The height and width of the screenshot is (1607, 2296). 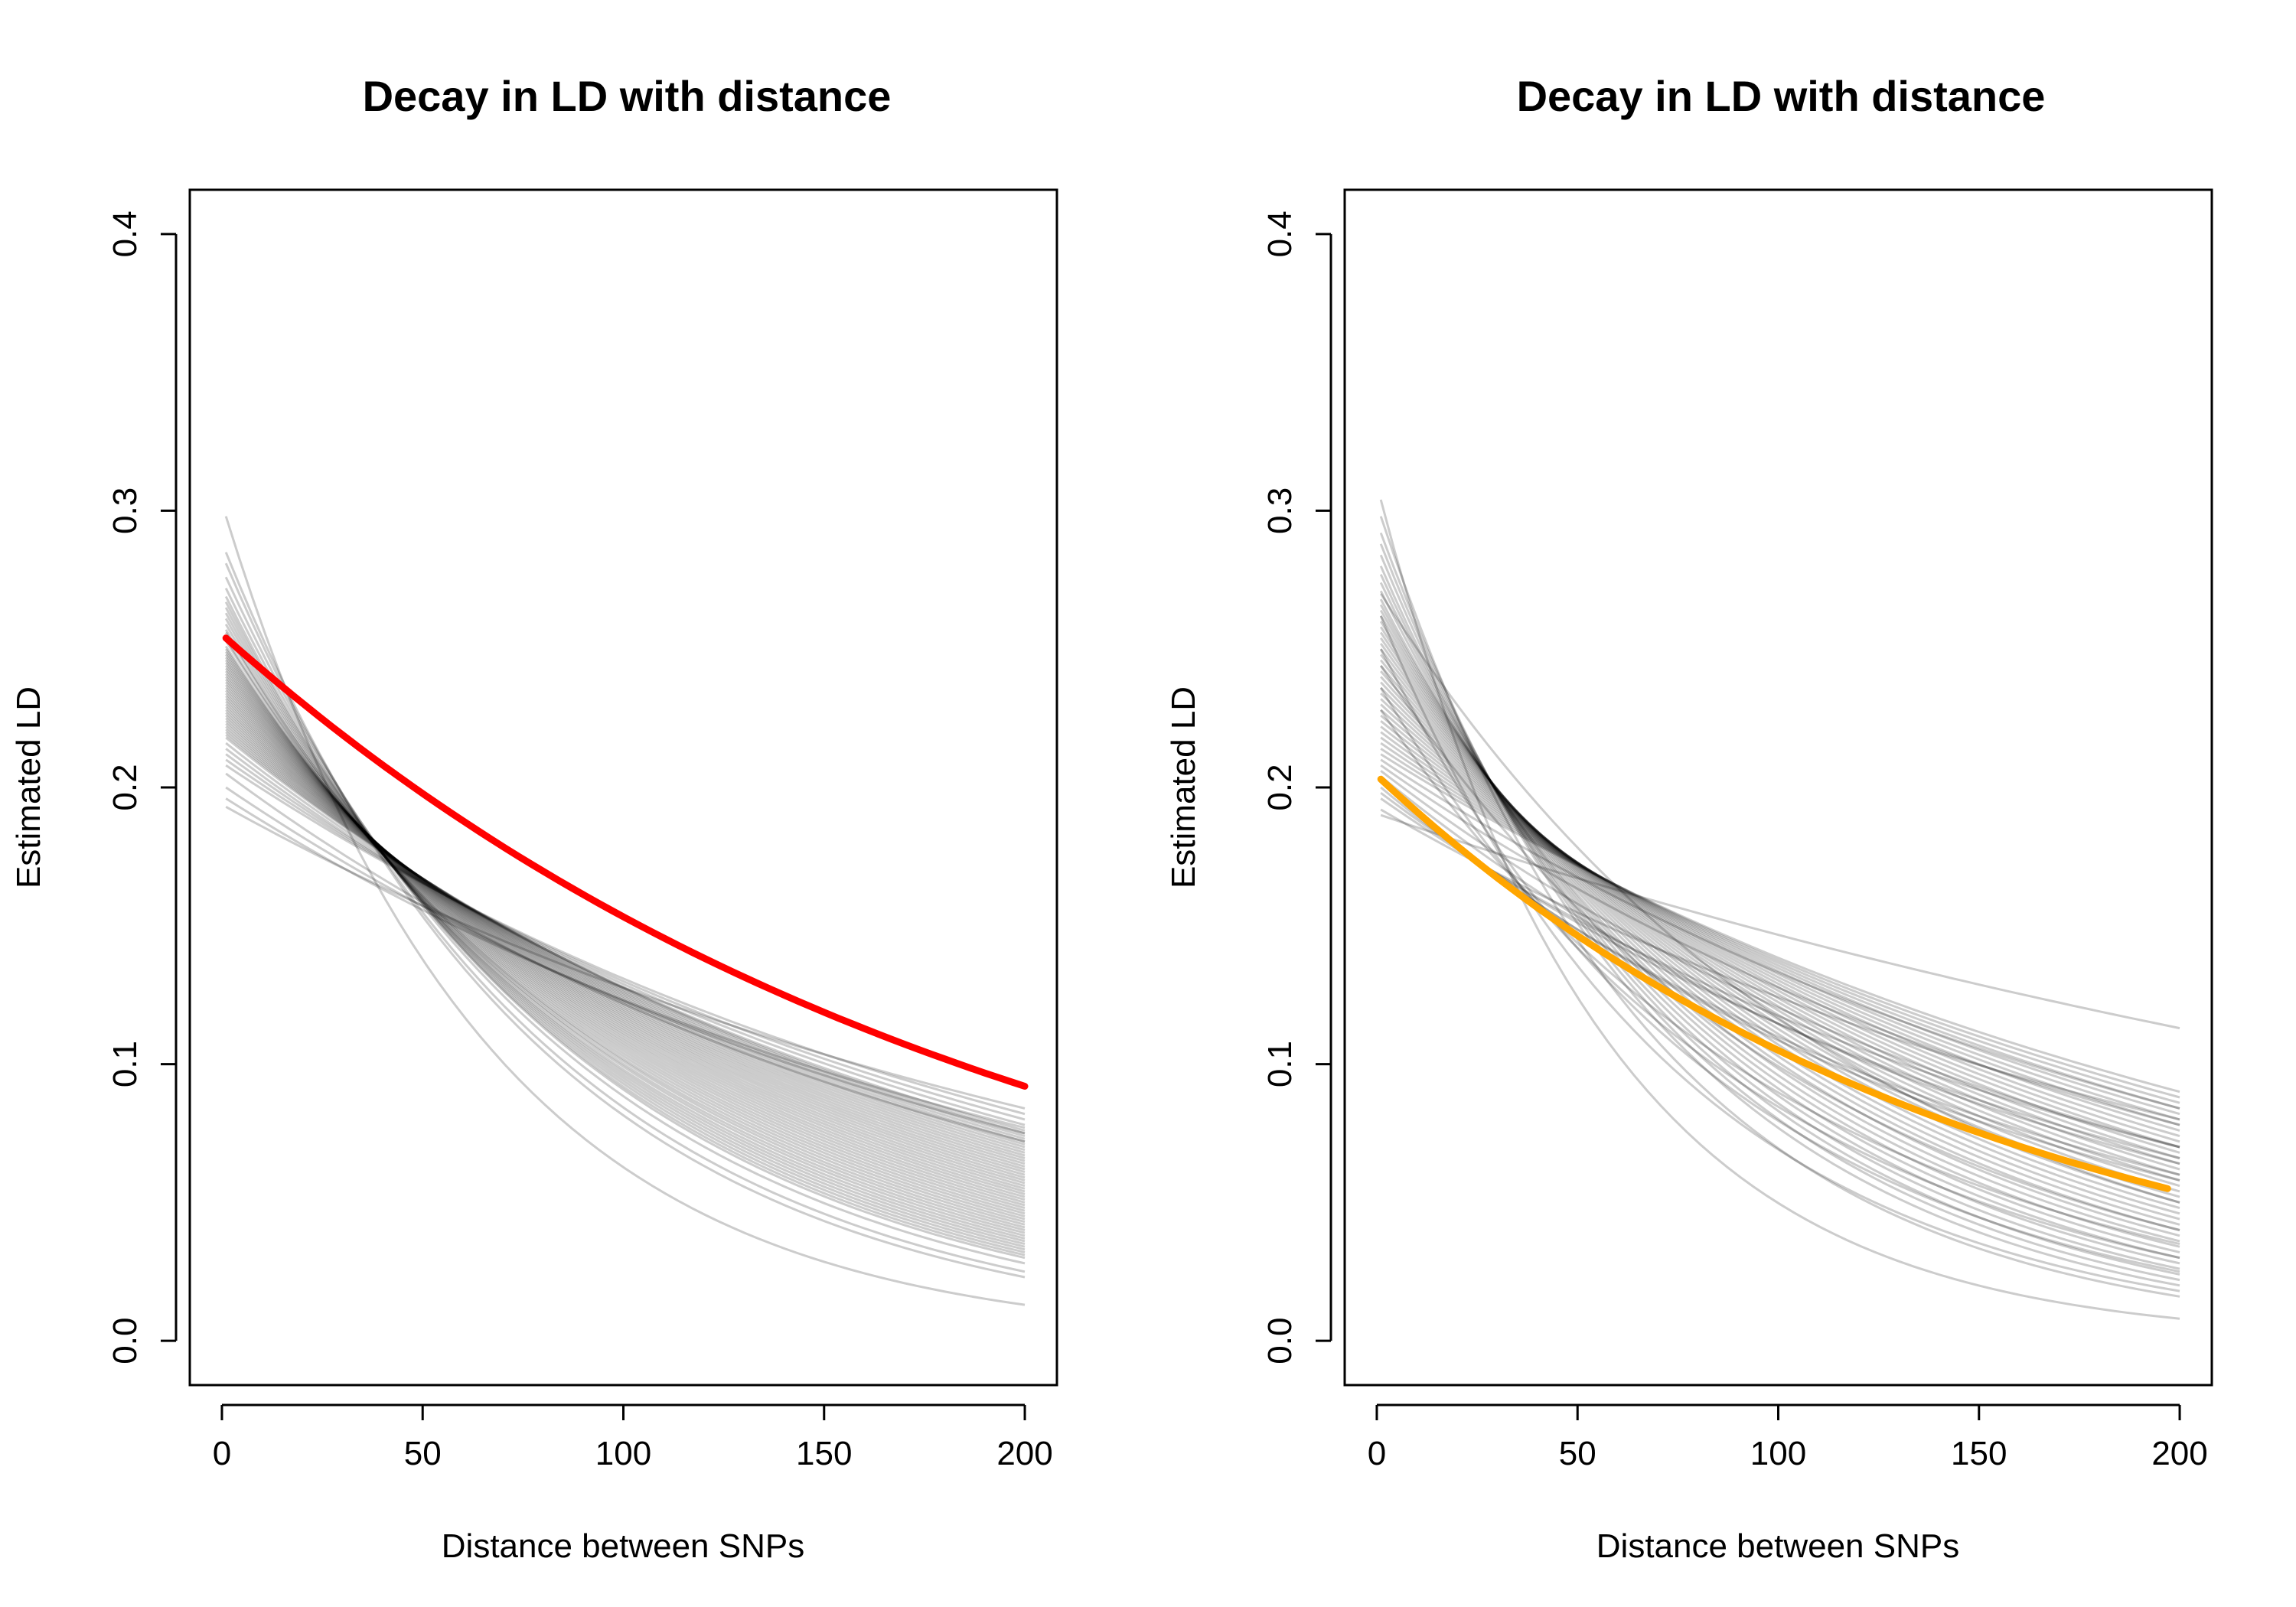 I want to click on y-tick-label: 0.3, so click(x=125, y=510).